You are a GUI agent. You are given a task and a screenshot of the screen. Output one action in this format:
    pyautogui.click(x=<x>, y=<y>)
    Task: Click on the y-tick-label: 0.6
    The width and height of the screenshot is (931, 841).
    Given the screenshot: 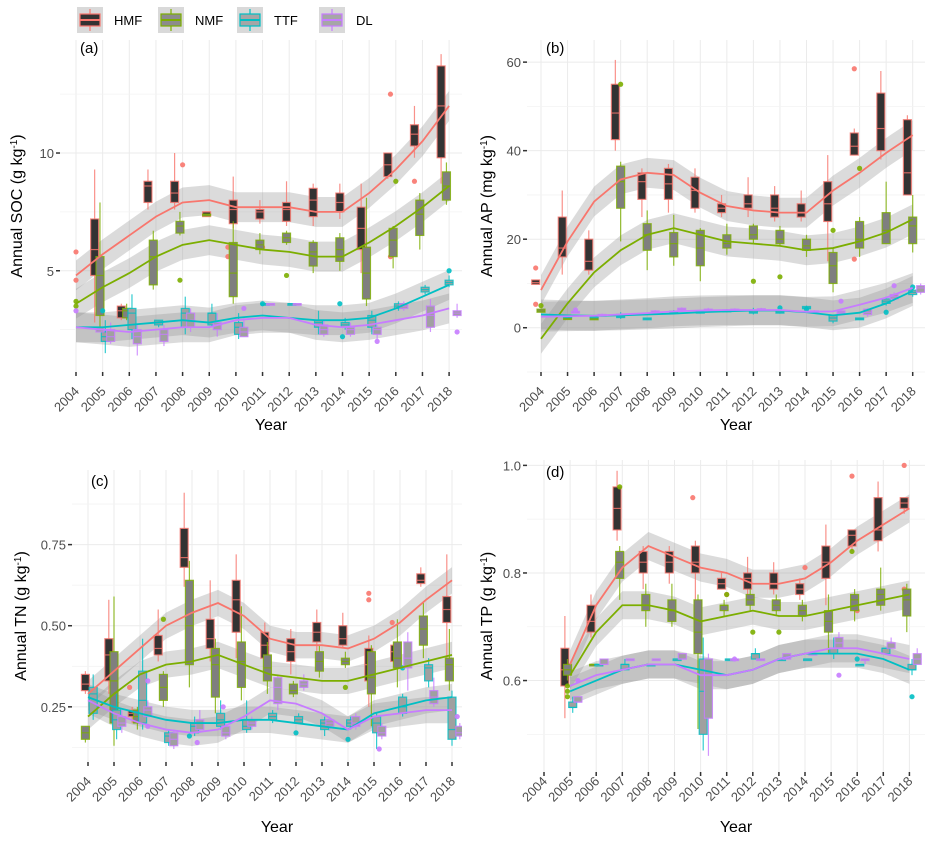 What is the action you would take?
    pyautogui.click(x=512, y=681)
    